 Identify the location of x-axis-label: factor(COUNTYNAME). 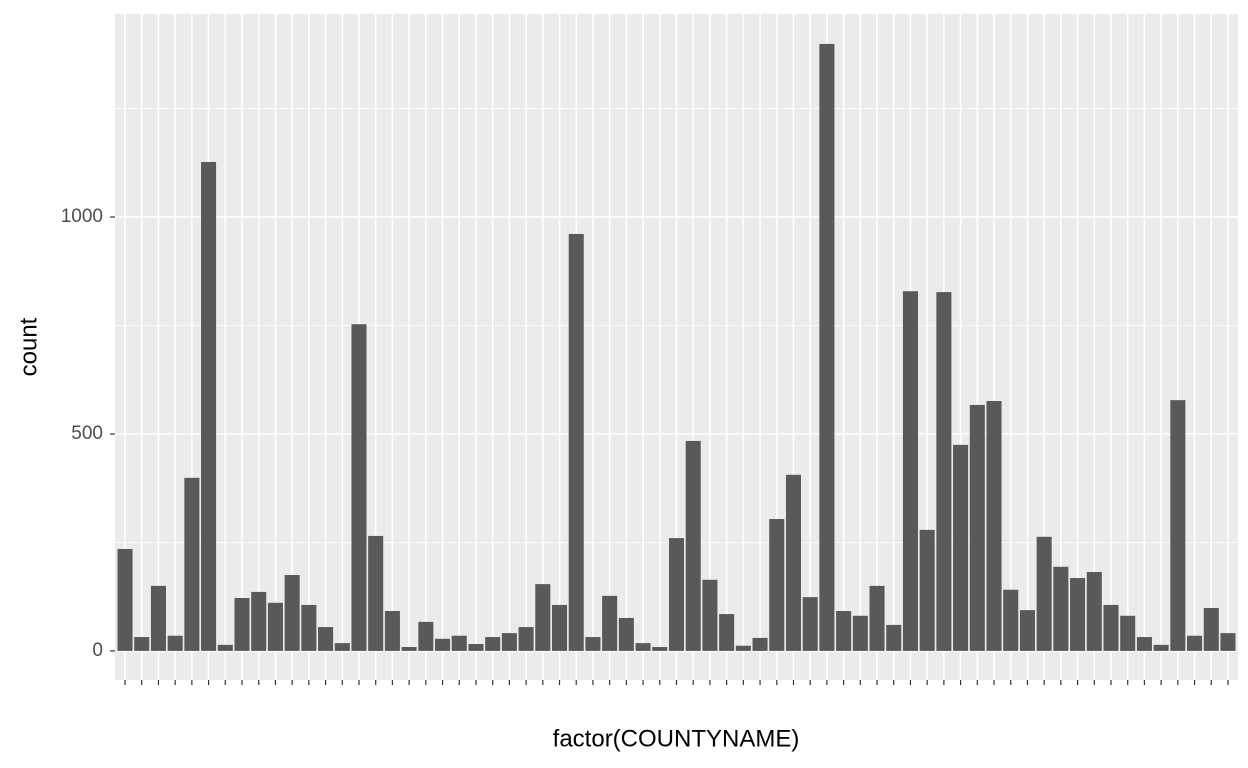
(676, 738).